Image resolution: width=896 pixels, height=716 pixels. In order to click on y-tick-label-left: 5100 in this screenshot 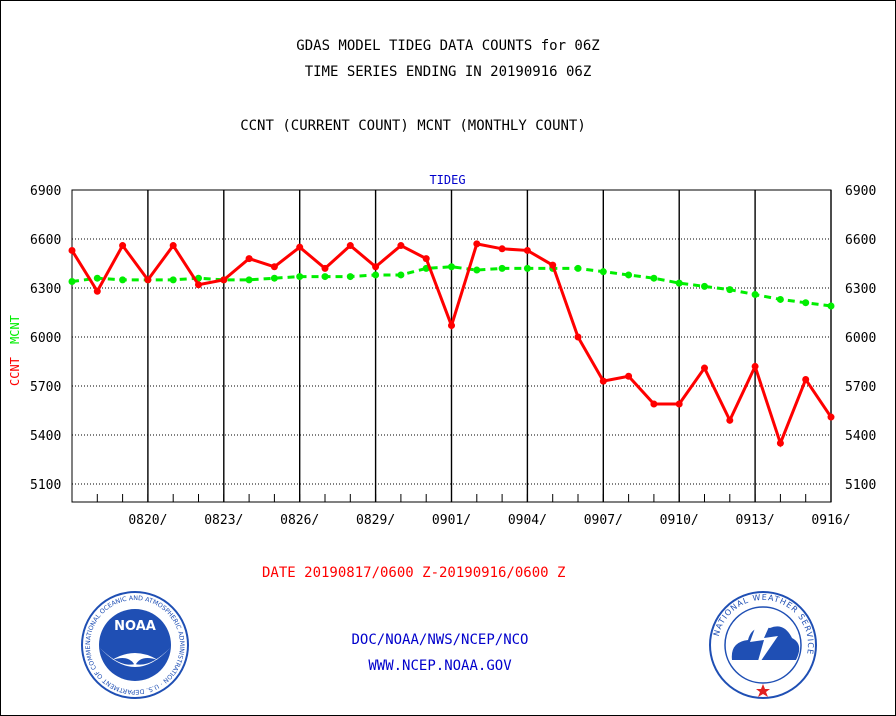, I will do `click(45, 485)`.